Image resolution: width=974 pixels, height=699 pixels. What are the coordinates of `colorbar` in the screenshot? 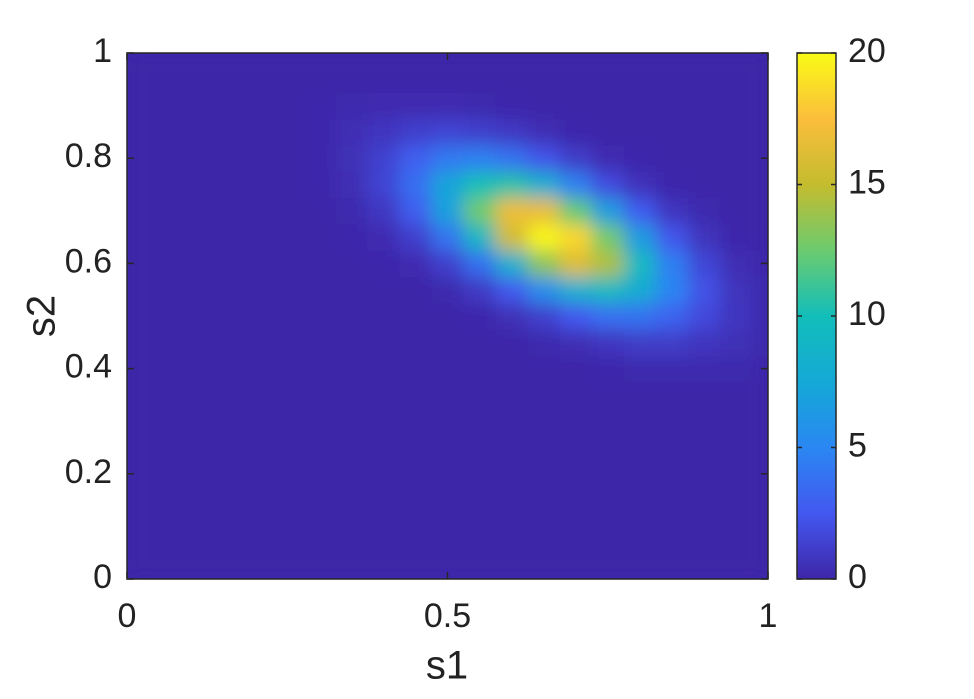 It's located at (816, 316).